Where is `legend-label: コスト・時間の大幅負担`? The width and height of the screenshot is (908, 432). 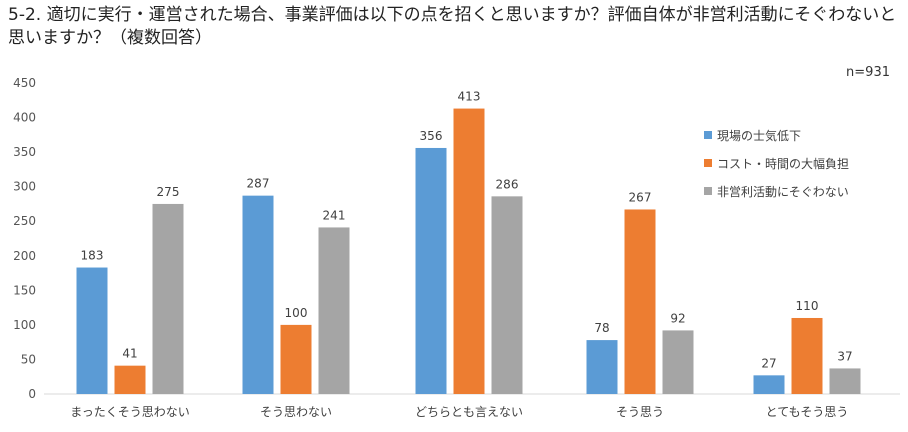
legend-label: コスト・時間の大幅負担 is located at coordinates (783, 163).